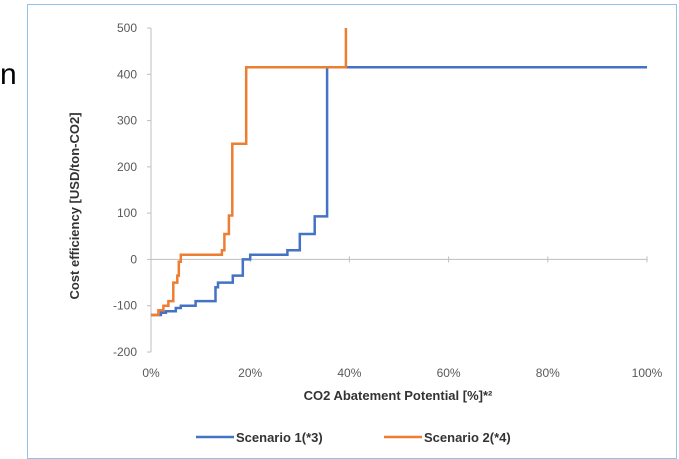  What do you see at coordinates (548, 373) in the screenshot?
I see `x-tick-label: 80%` at bounding box center [548, 373].